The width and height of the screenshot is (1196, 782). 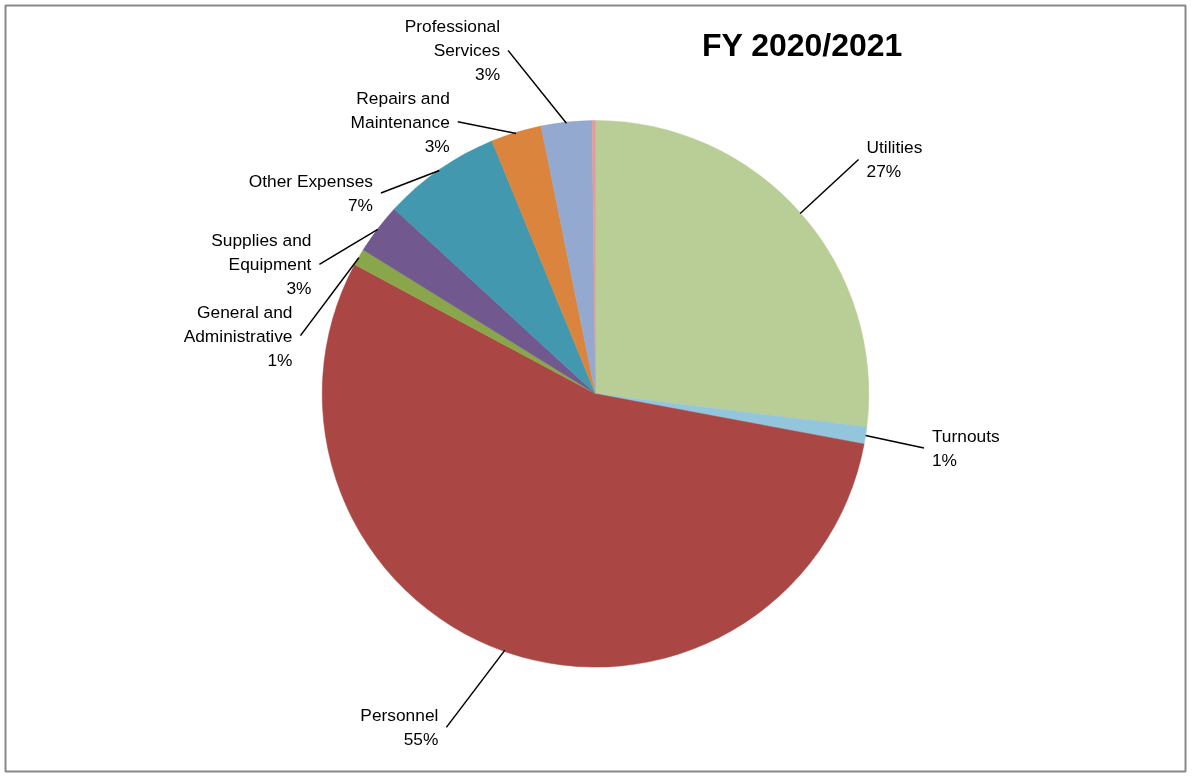 What do you see at coordinates (311, 181) in the screenshot?
I see `slice-label: Other Expenses` at bounding box center [311, 181].